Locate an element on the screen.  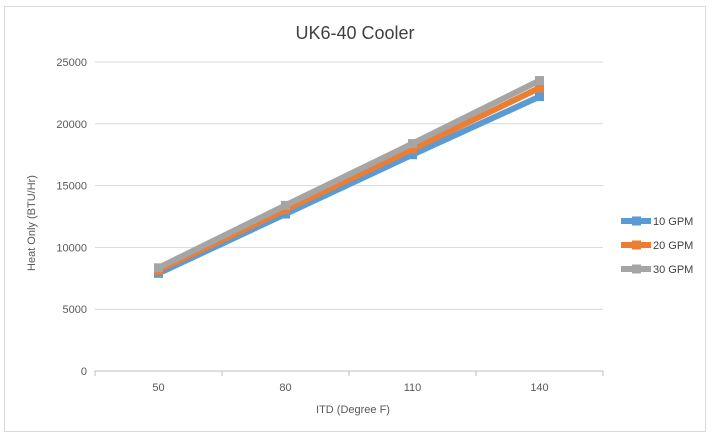
chart-title: UK6-40 Cooler is located at coordinates (354, 33).